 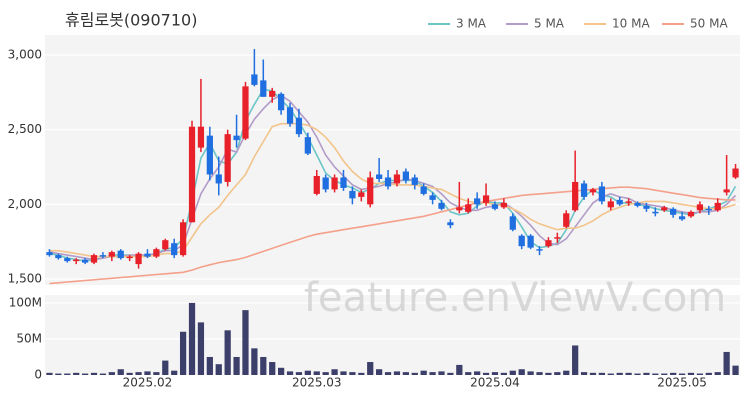 What do you see at coordinates (709, 24) in the screenshot?
I see `legend-label: 50 MA` at bounding box center [709, 24].